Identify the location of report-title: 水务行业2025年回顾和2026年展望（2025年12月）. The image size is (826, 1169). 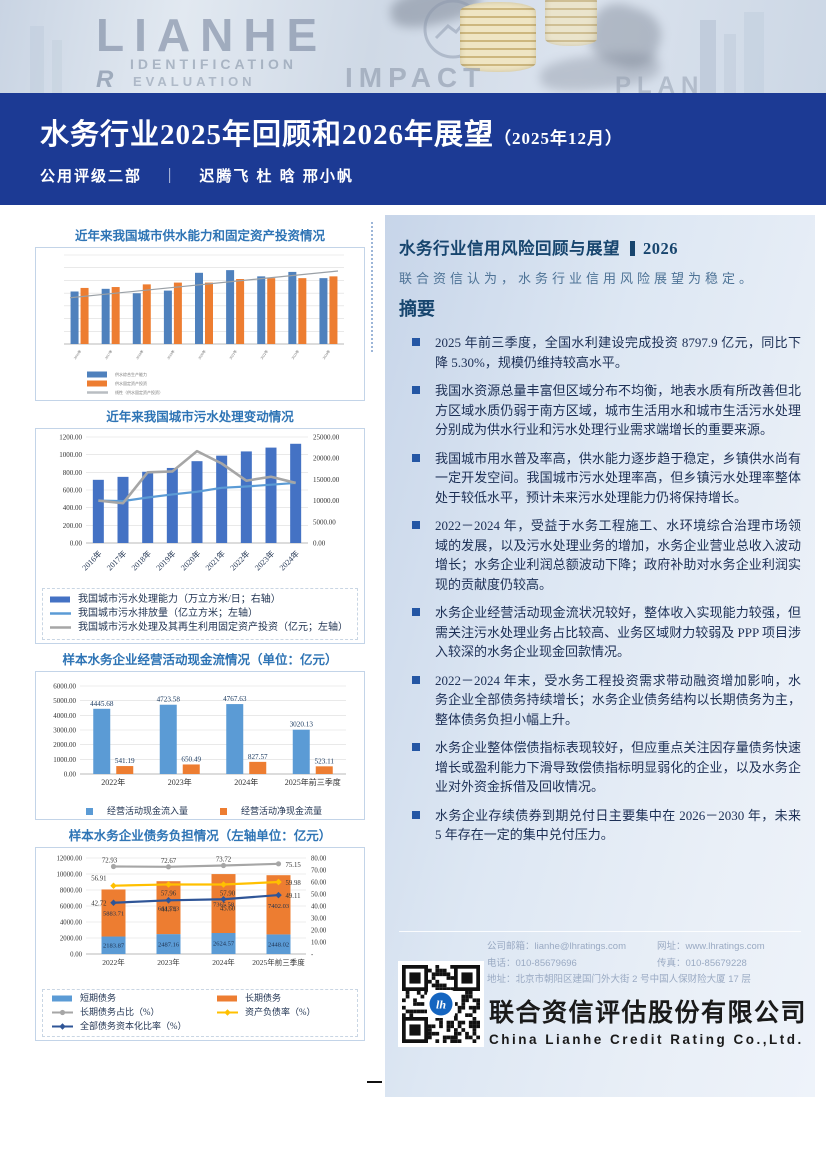
(331, 132).